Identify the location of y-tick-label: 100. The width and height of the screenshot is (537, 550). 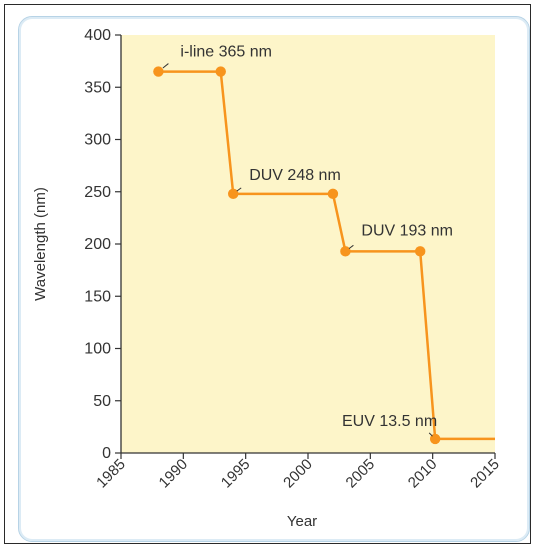
(97, 349).